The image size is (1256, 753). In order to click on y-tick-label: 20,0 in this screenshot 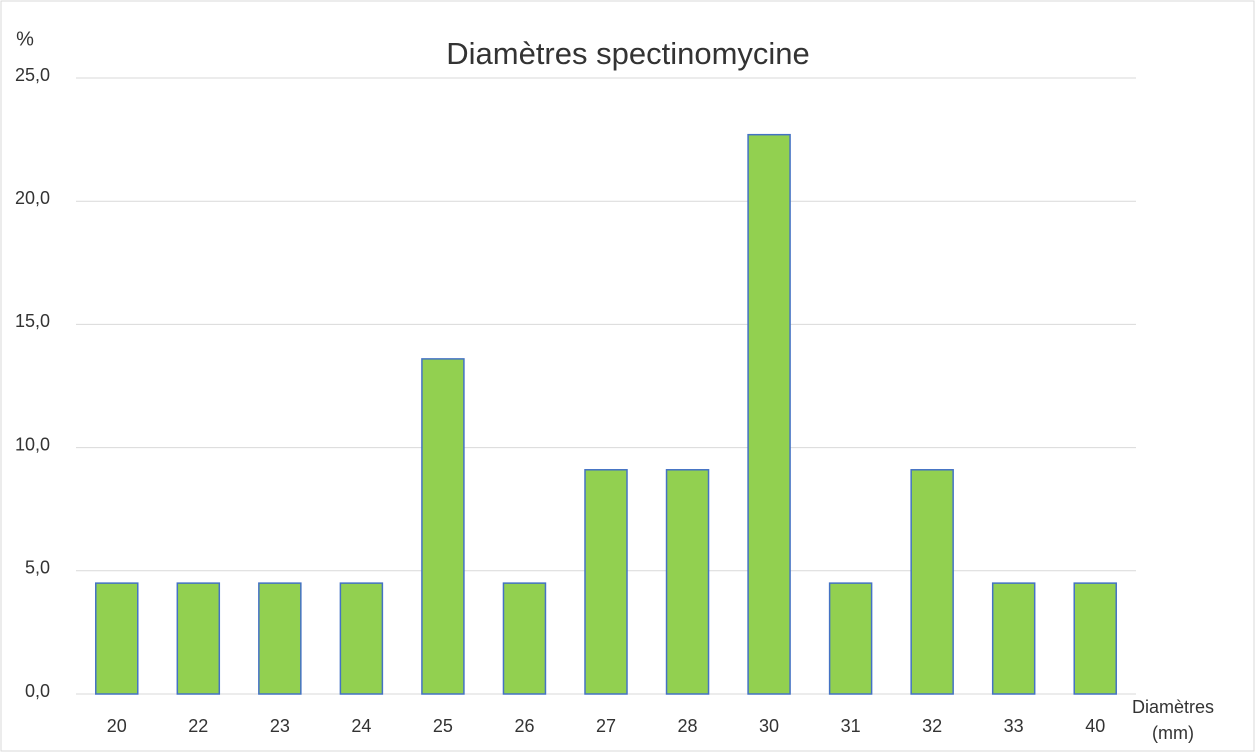, I will do `click(32, 198)`.